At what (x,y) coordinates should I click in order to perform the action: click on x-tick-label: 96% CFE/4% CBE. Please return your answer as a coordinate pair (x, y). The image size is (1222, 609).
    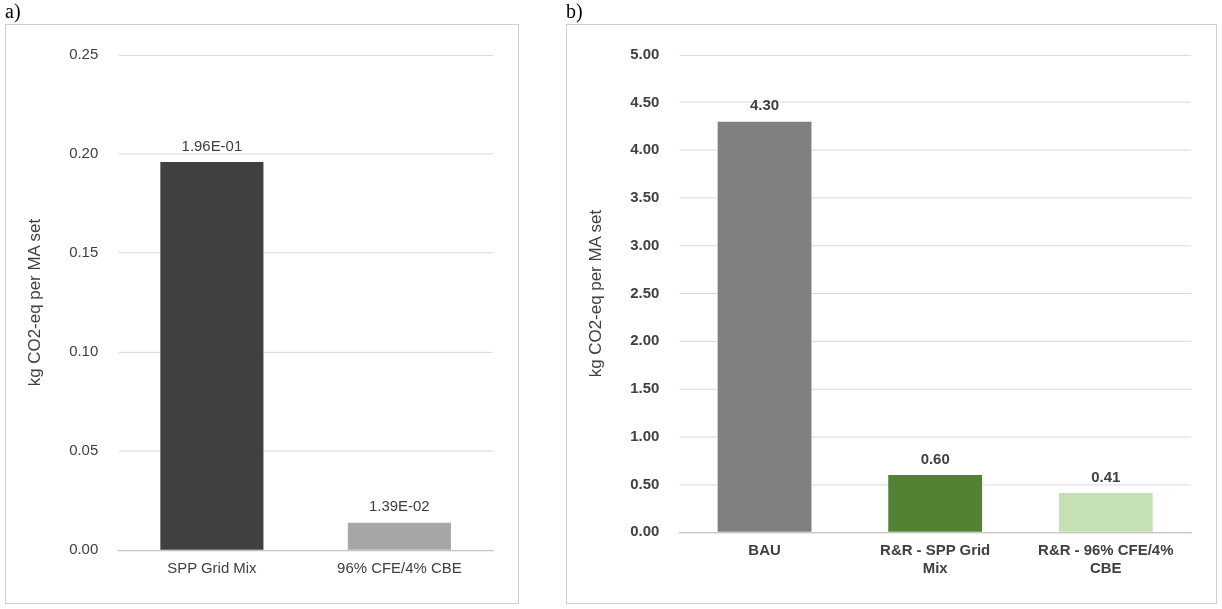
    Looking at the image, I should click on (399, 568).